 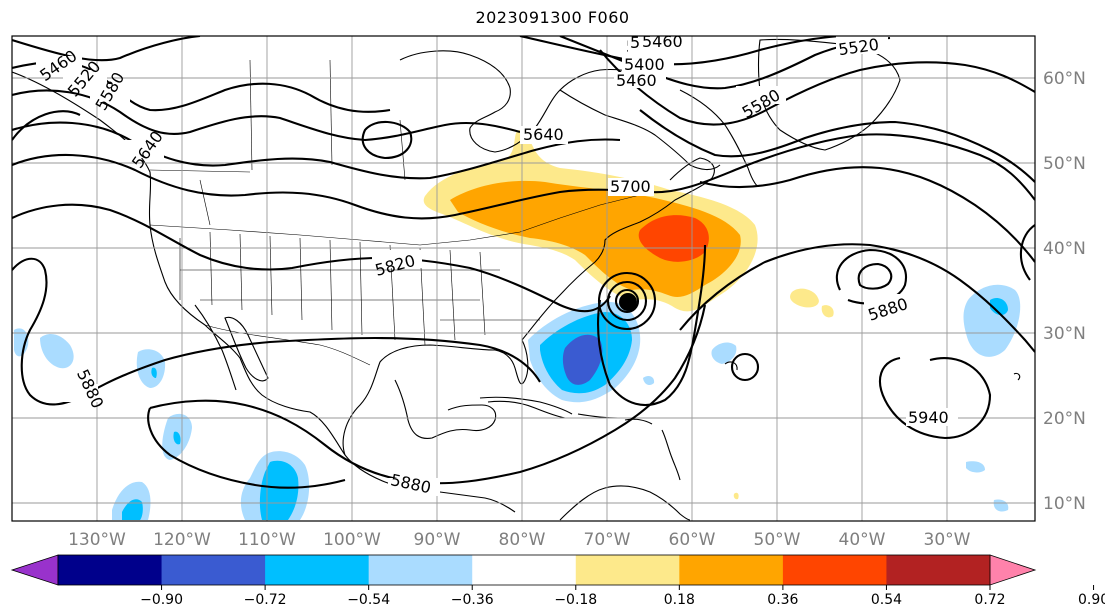 What do you see at coordinates (368, 600) in the screenshot?
I see `colorbar-tick-label: −0.54` at bounding box center [368, 600].